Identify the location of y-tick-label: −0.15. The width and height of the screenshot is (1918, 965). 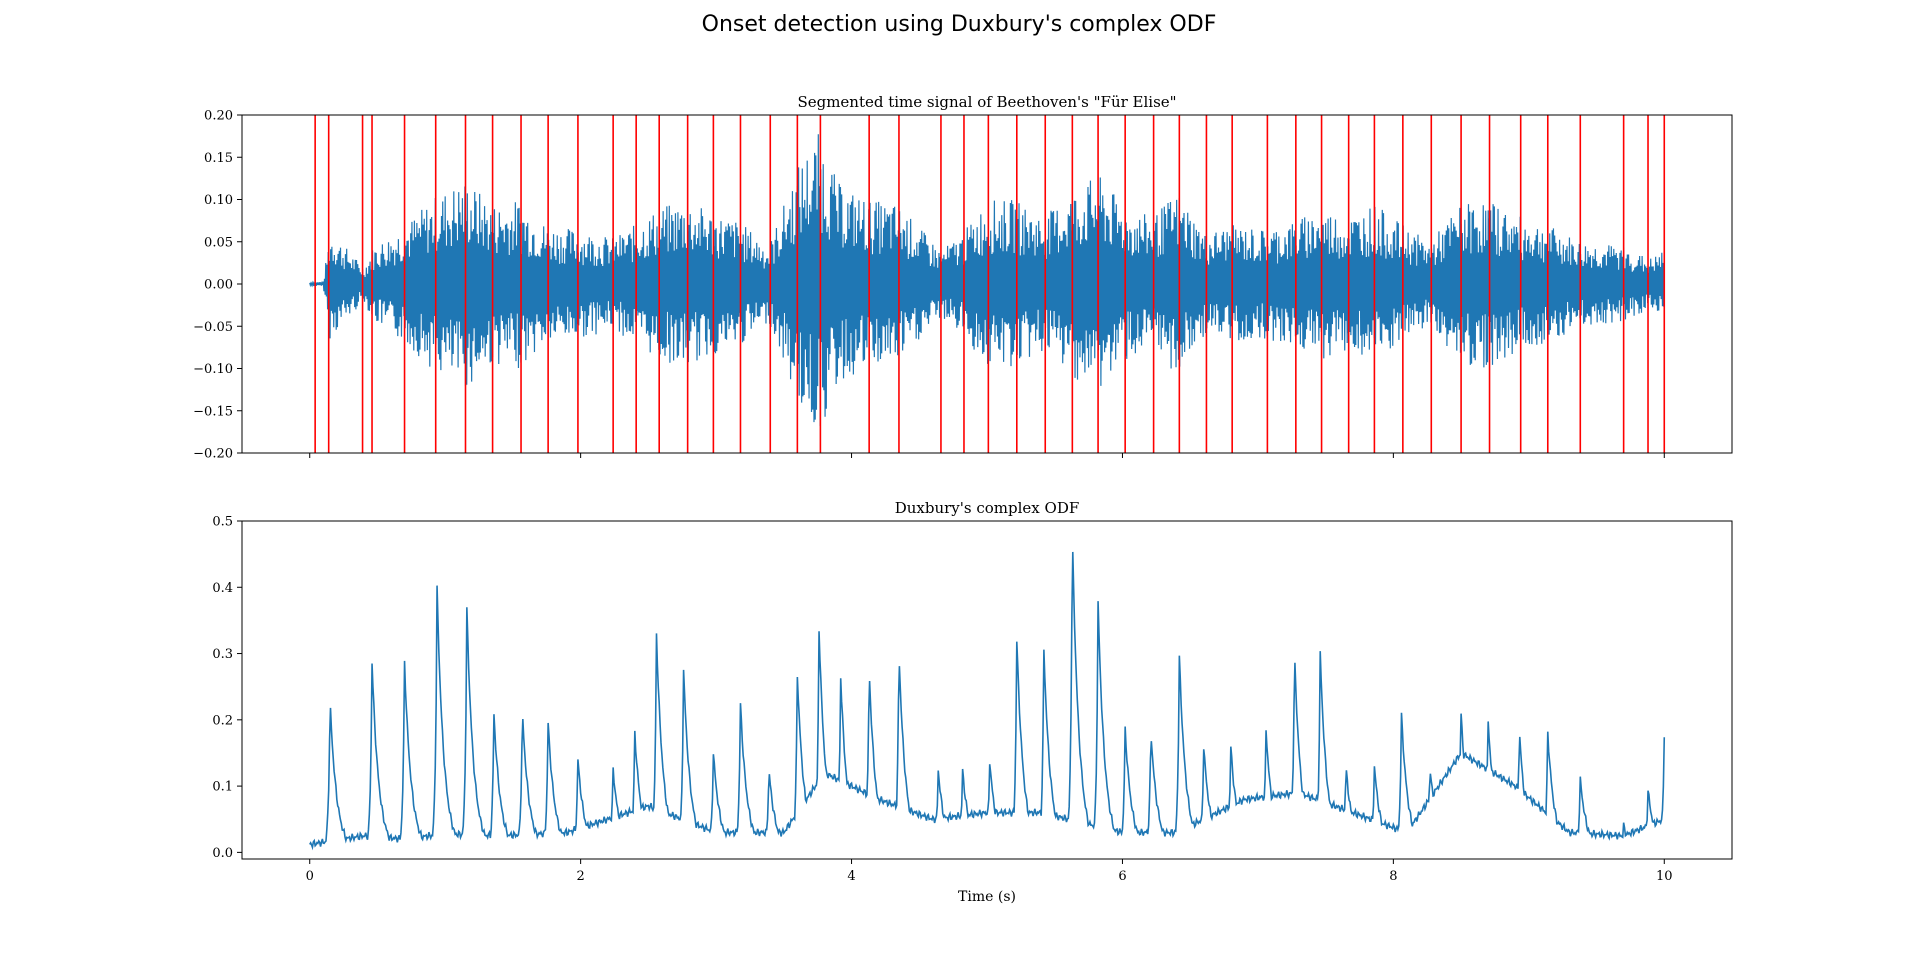
(213, 411).